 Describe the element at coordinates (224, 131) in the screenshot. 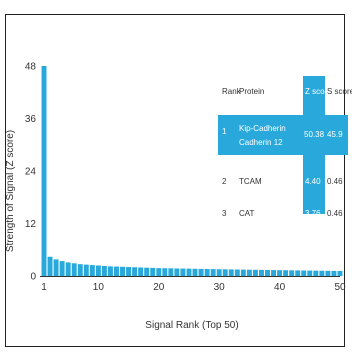

I see `table-row-1-rank: 1` at that location.